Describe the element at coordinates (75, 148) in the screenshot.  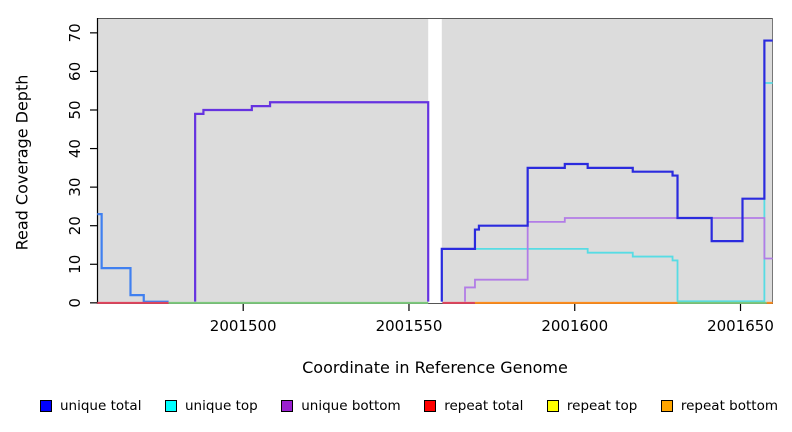
I see `y-tick-label: 40` at that location.